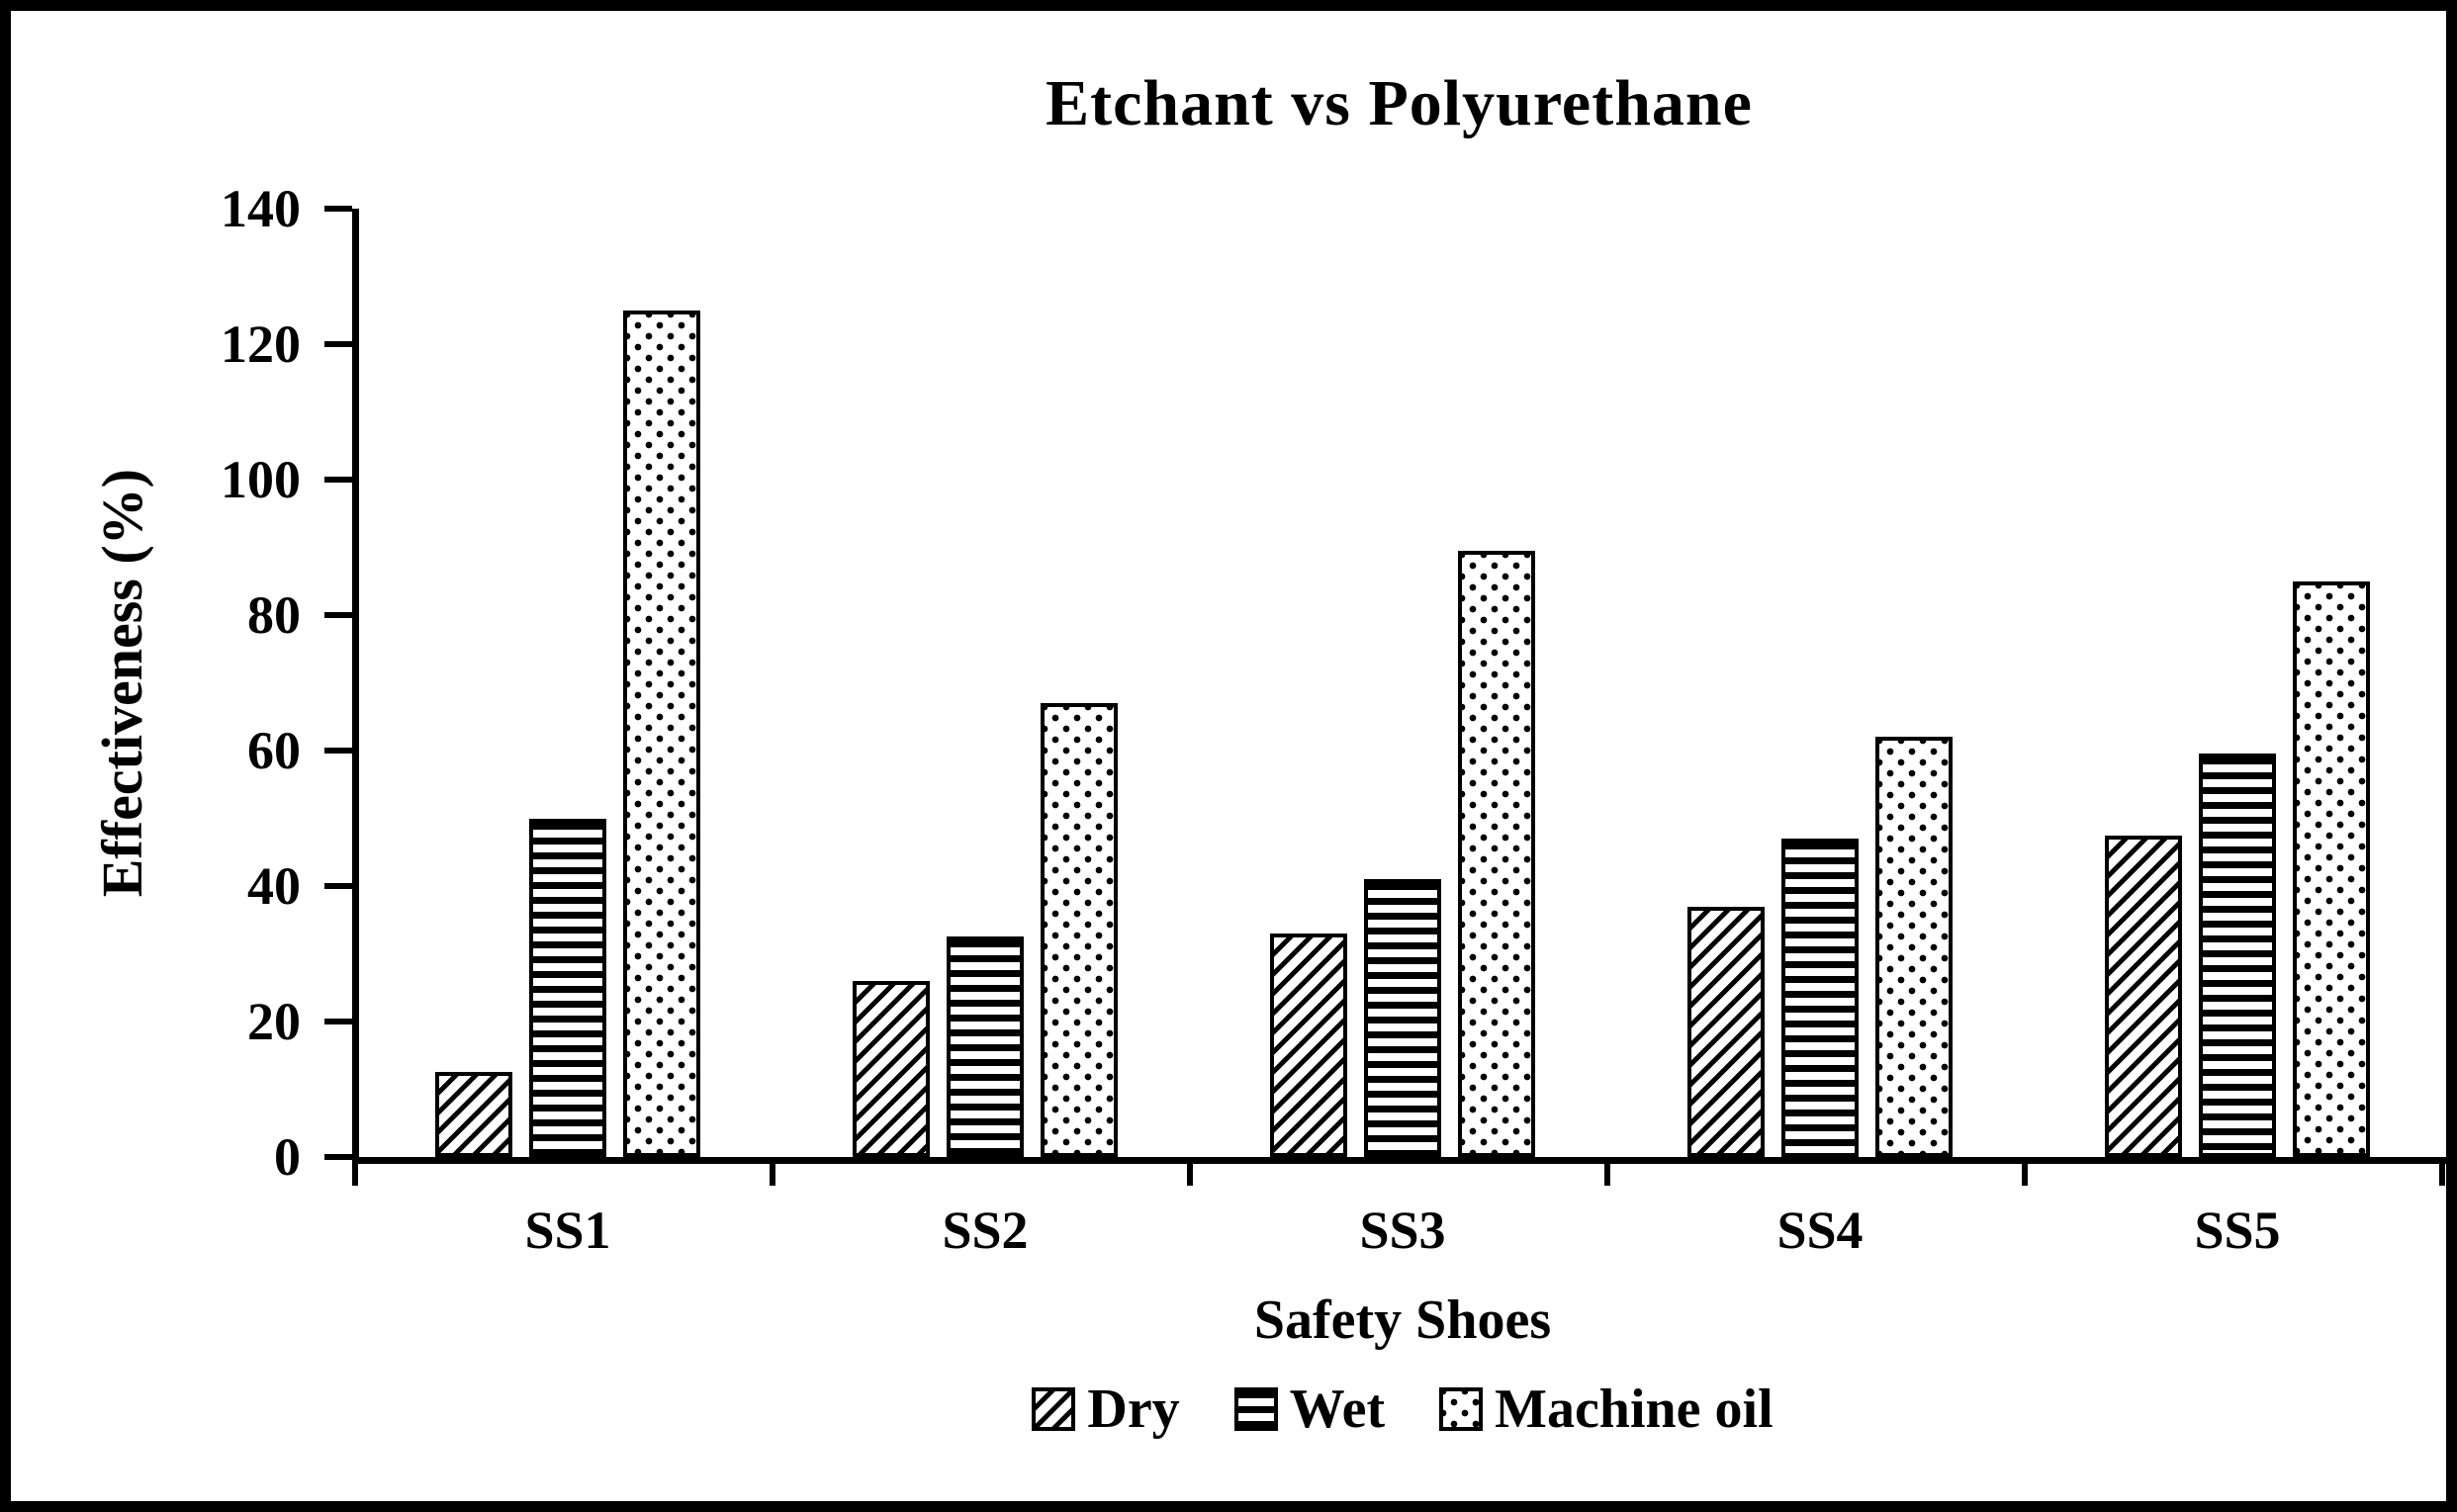  I want to click on chart-title: Etchant vs Polyurethane, so click(1399, 103).